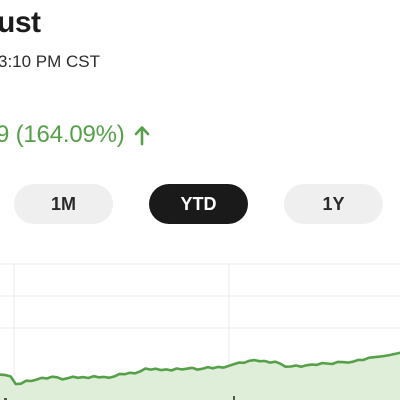 The height and width of the screenshot is (400, 400). What do you see at coordinates (141, 136) in the screenshot?
I see `arrow-up-icon` at bounding box center [141, 136].